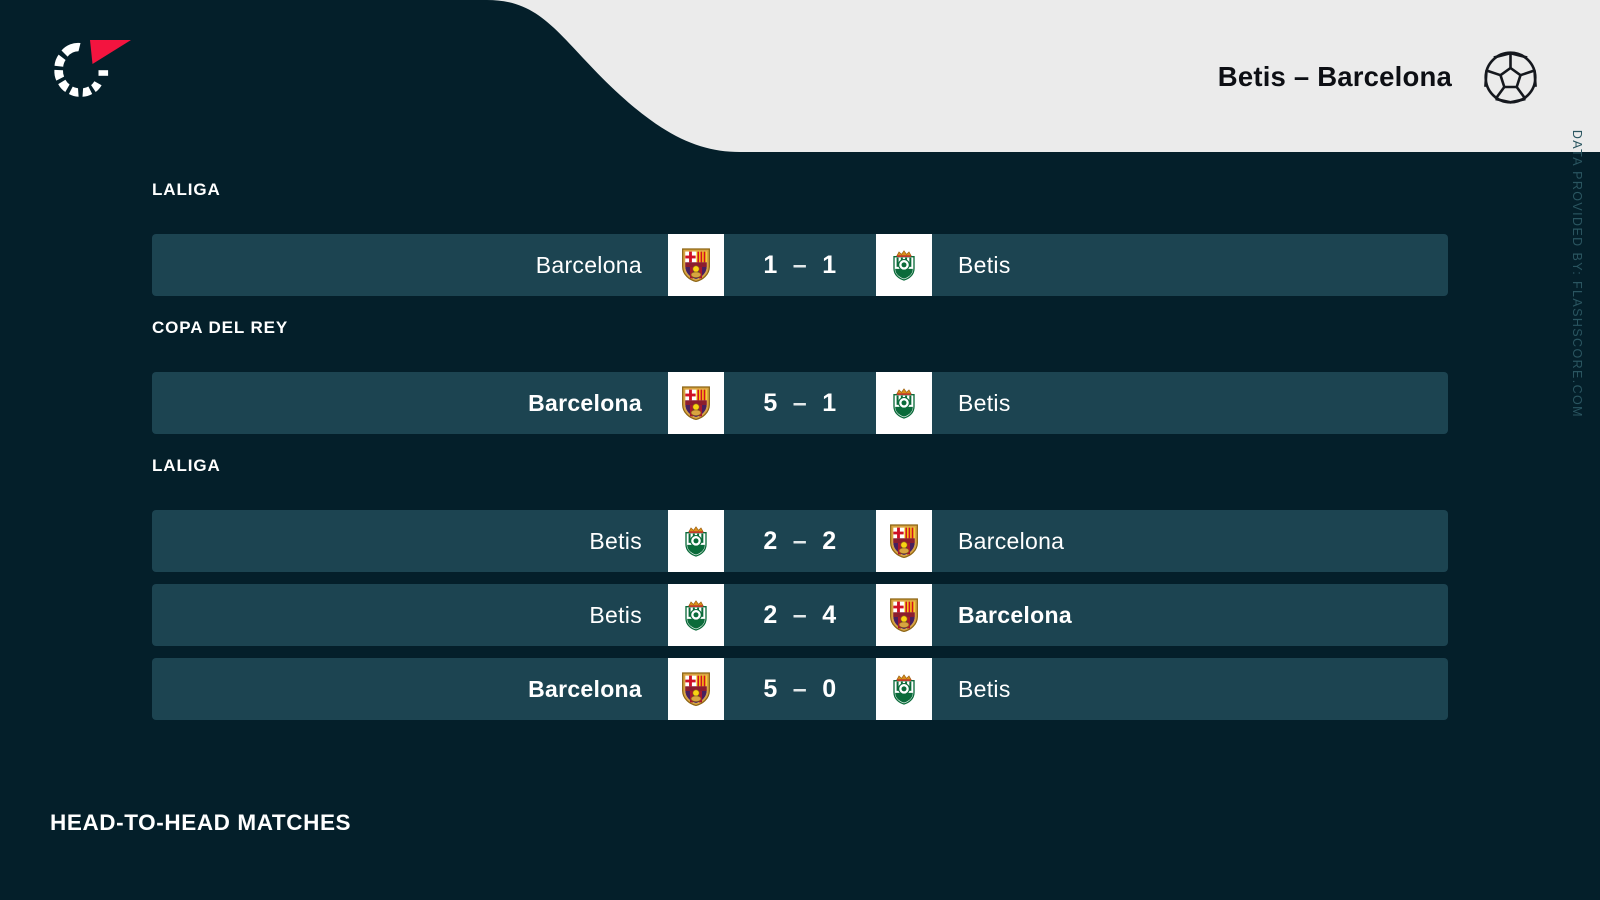  What do you see at coordinates (829, 614) in the screenshot?
I see `away-score: 4` at bounding box center [829, 614].